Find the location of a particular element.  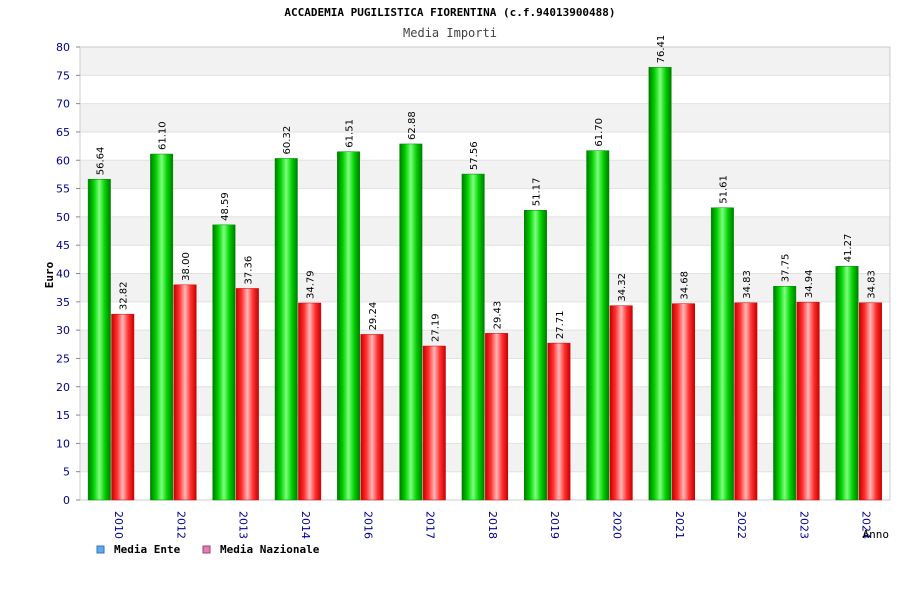

x-tick-label: 2021 is located at coordinates (679, 525).